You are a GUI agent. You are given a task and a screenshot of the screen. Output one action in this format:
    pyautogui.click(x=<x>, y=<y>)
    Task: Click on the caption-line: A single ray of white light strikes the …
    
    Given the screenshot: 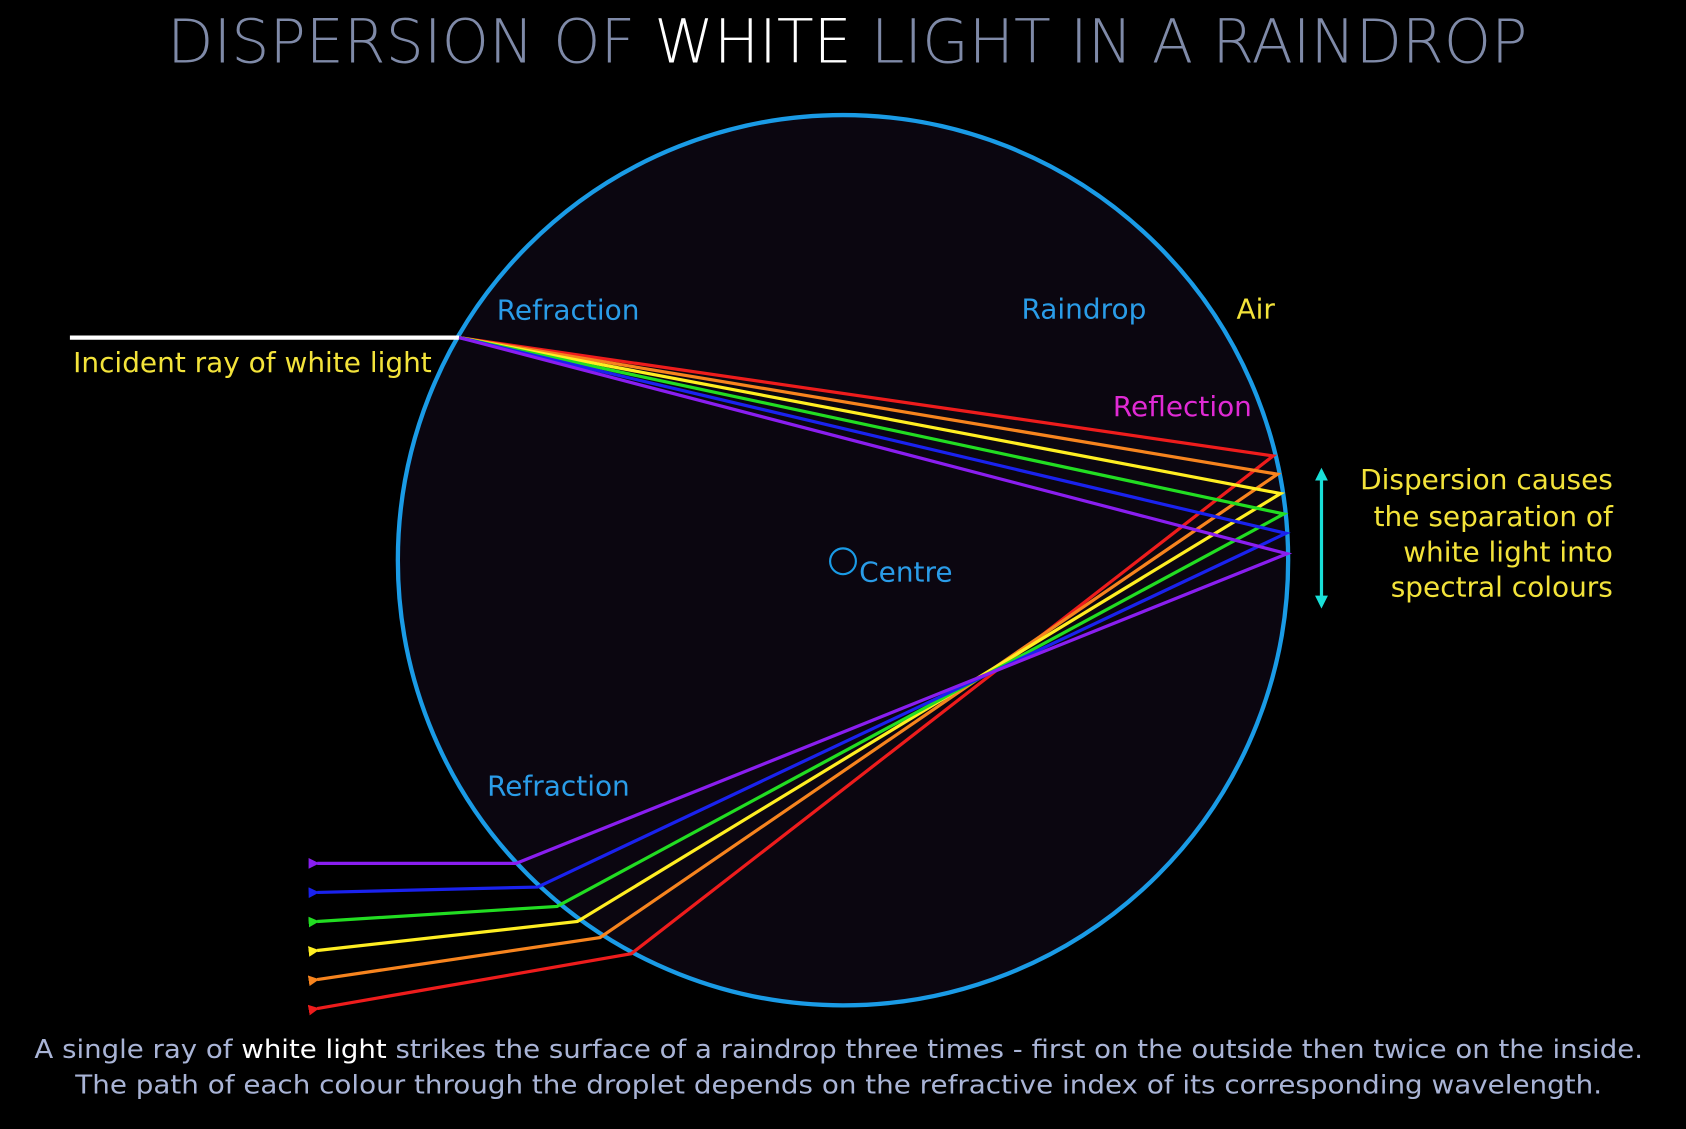 What is the action you would take?
    pyautogui.click(x=838, y=1050)
    